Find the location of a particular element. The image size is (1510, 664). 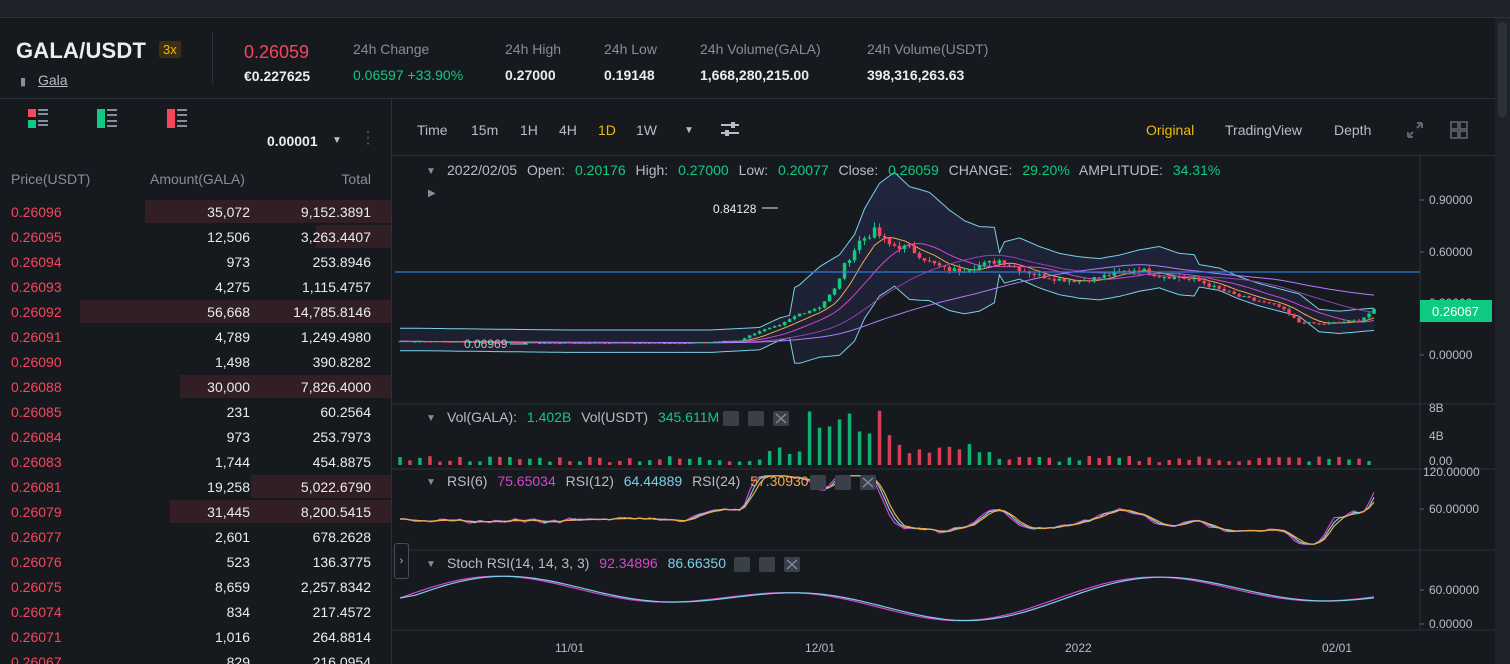

pair-title: GALA/USDT is located at coordinates (81, 50).